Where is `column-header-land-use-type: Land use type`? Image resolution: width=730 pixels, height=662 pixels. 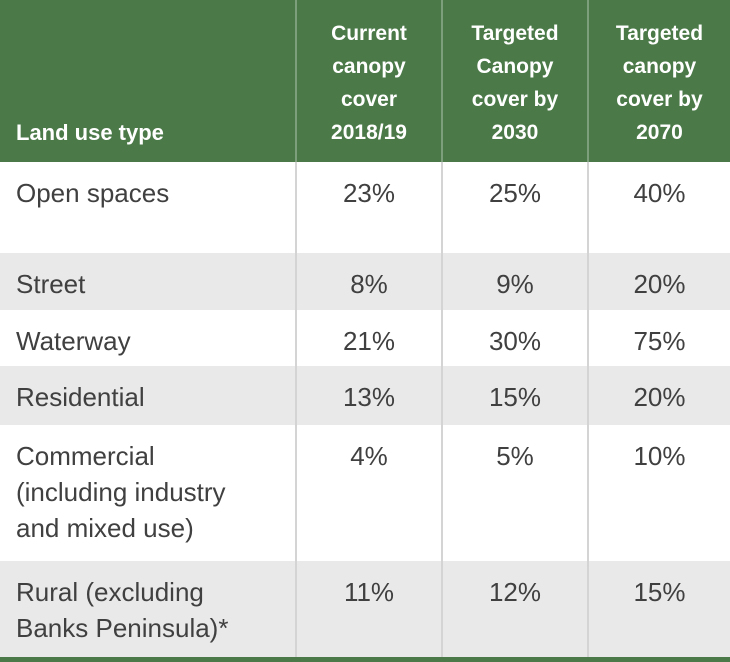
column-header-land-use-type: Land use type is located at coordinates (147, 81).